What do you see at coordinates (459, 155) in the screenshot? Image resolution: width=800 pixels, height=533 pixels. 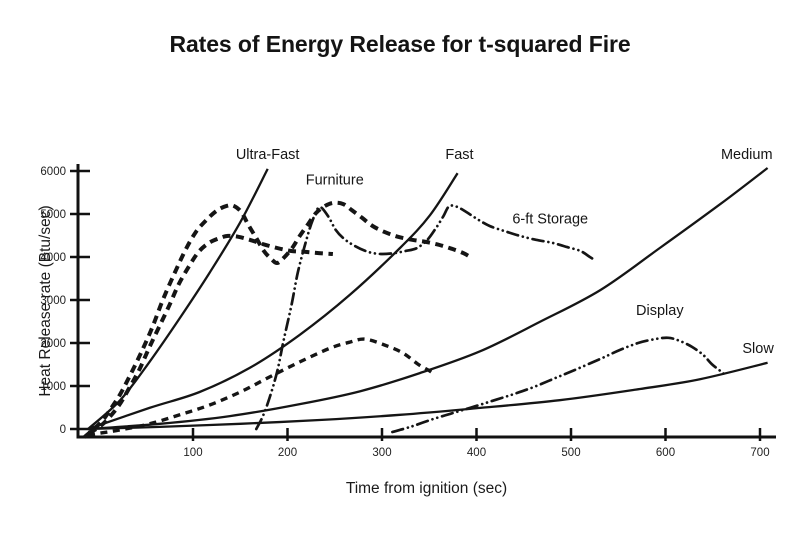 I see `series-label-fast: Fast` at bounding box center [459, 155].